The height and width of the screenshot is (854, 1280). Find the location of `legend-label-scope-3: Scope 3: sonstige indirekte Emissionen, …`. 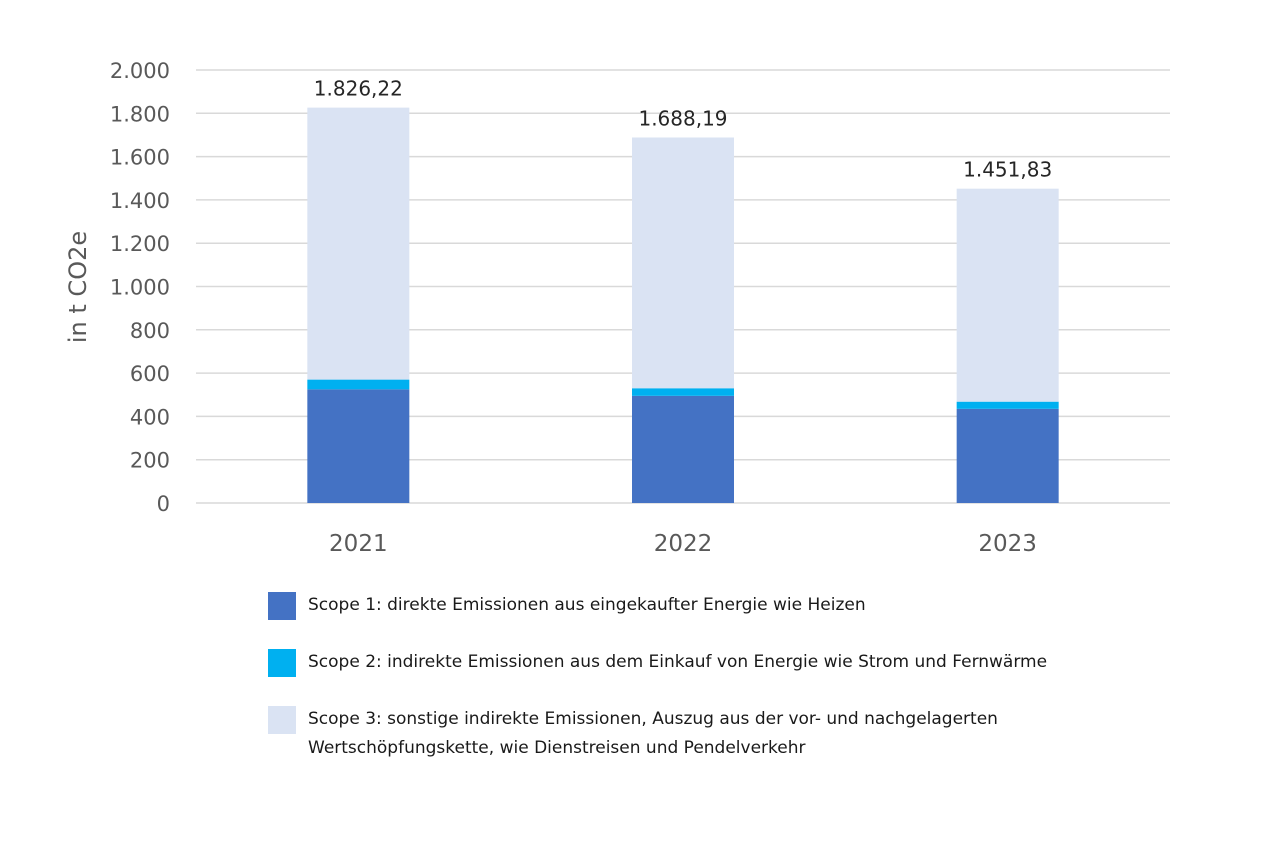

legend-label-scope-3: Scope 3: sonstige indirekte Emissionen, … is located at coordinates (653, 733).